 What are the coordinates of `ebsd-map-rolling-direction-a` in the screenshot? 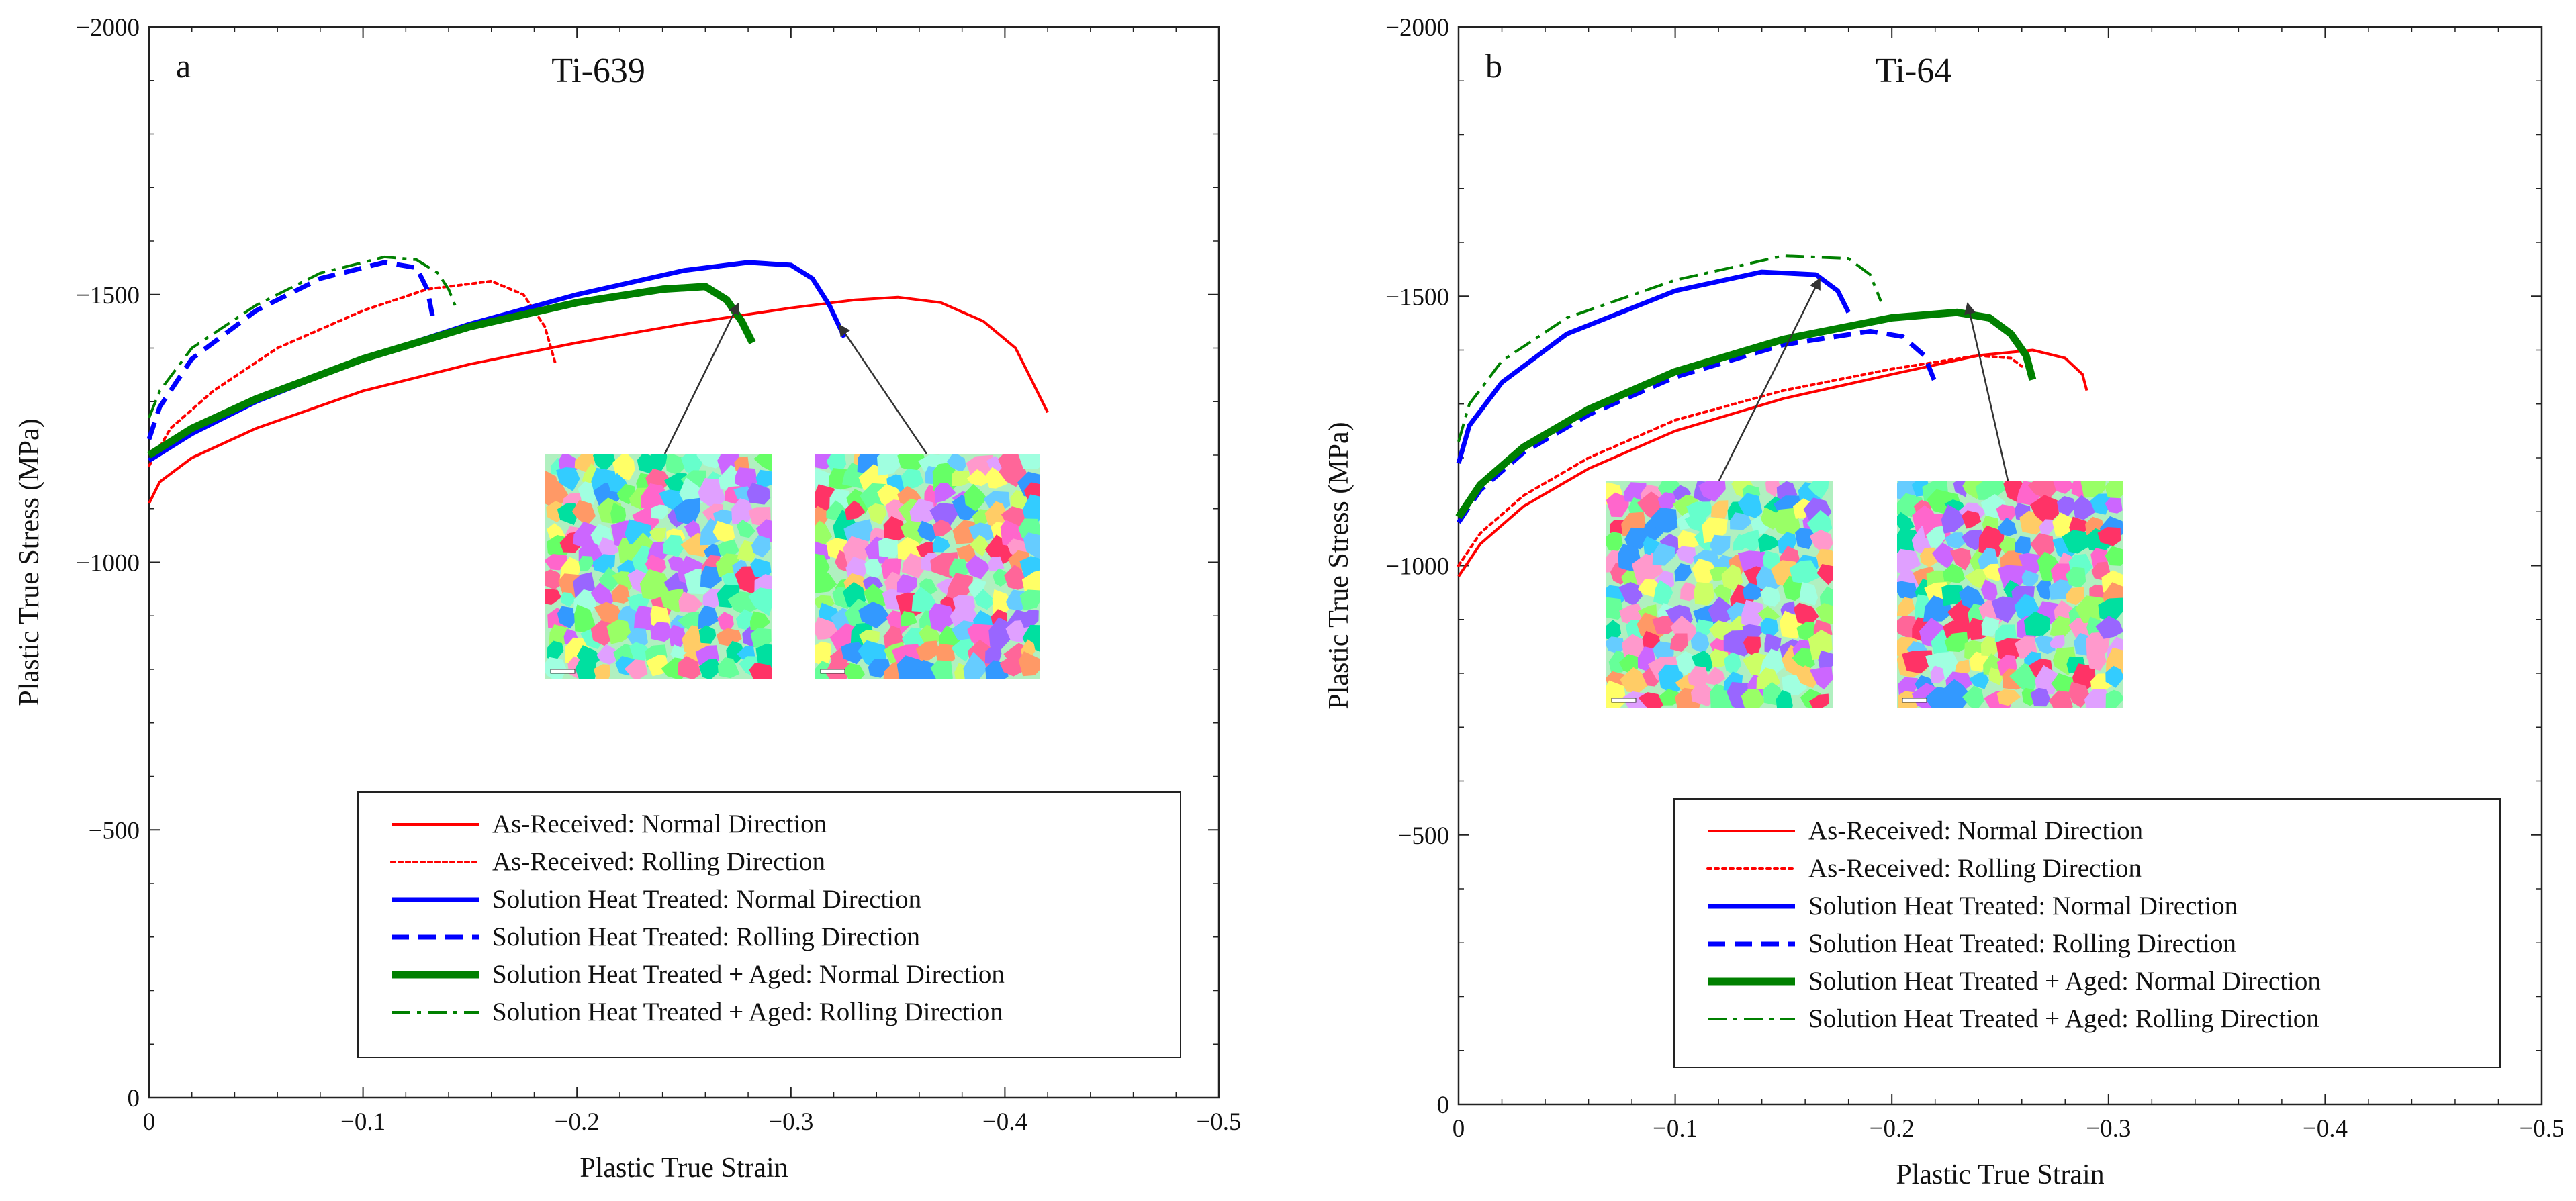 It's located at (927, 566).